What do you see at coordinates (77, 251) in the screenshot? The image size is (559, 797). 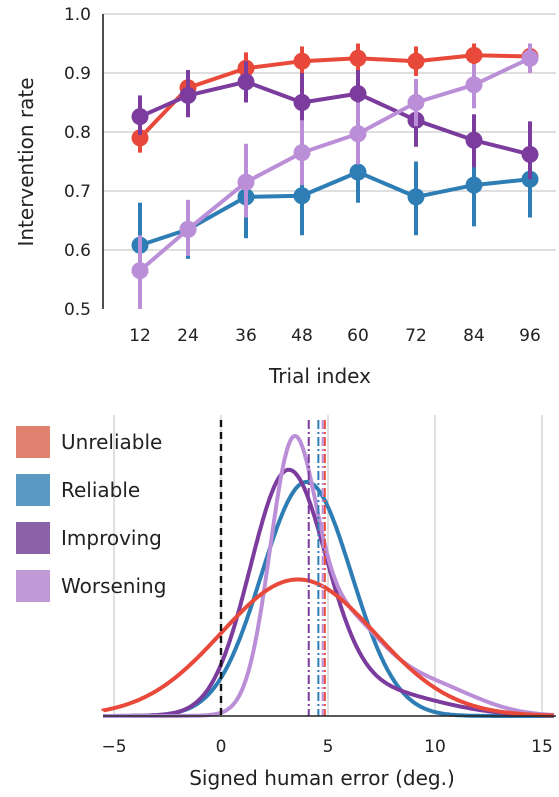 I see `top-y-tick-label: 0.6` at bounding box center [77, 251].